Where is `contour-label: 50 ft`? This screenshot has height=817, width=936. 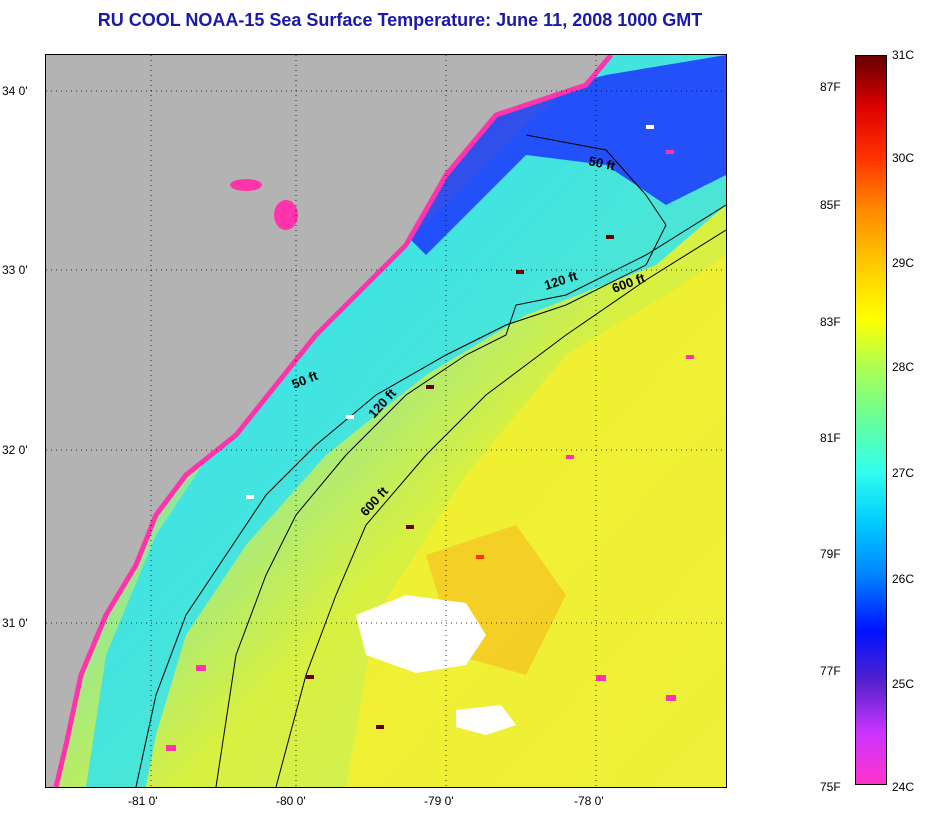
contour-label: 50 ft is located at coordinates (602, 163).